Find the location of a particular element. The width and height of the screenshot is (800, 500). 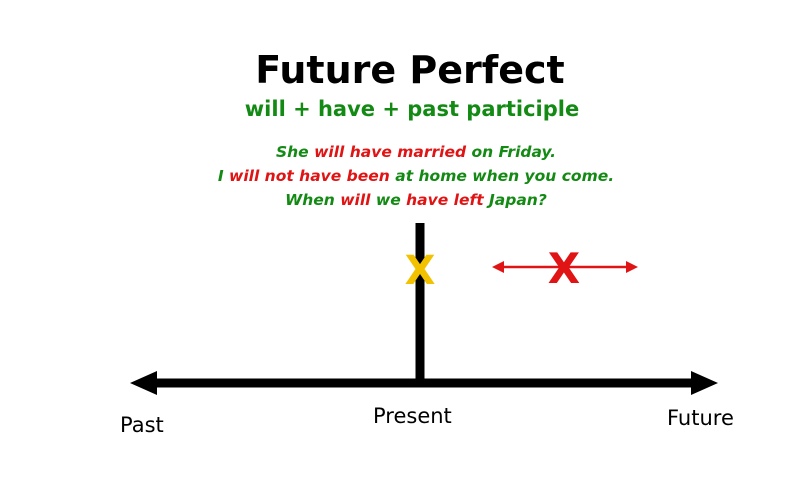

verb-phrase: will is located at coordinates (355, 200).